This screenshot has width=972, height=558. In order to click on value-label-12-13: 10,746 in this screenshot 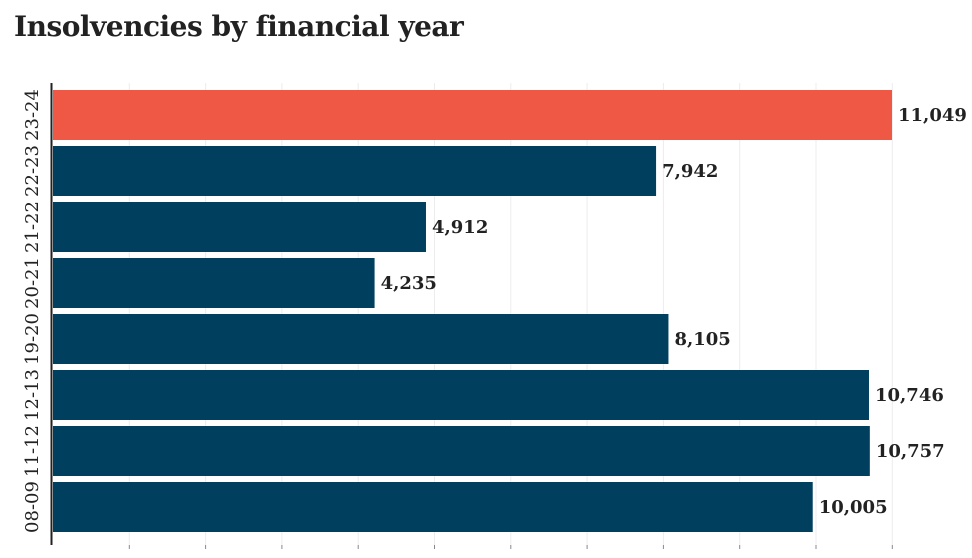, I will do `click(909, 395)`.